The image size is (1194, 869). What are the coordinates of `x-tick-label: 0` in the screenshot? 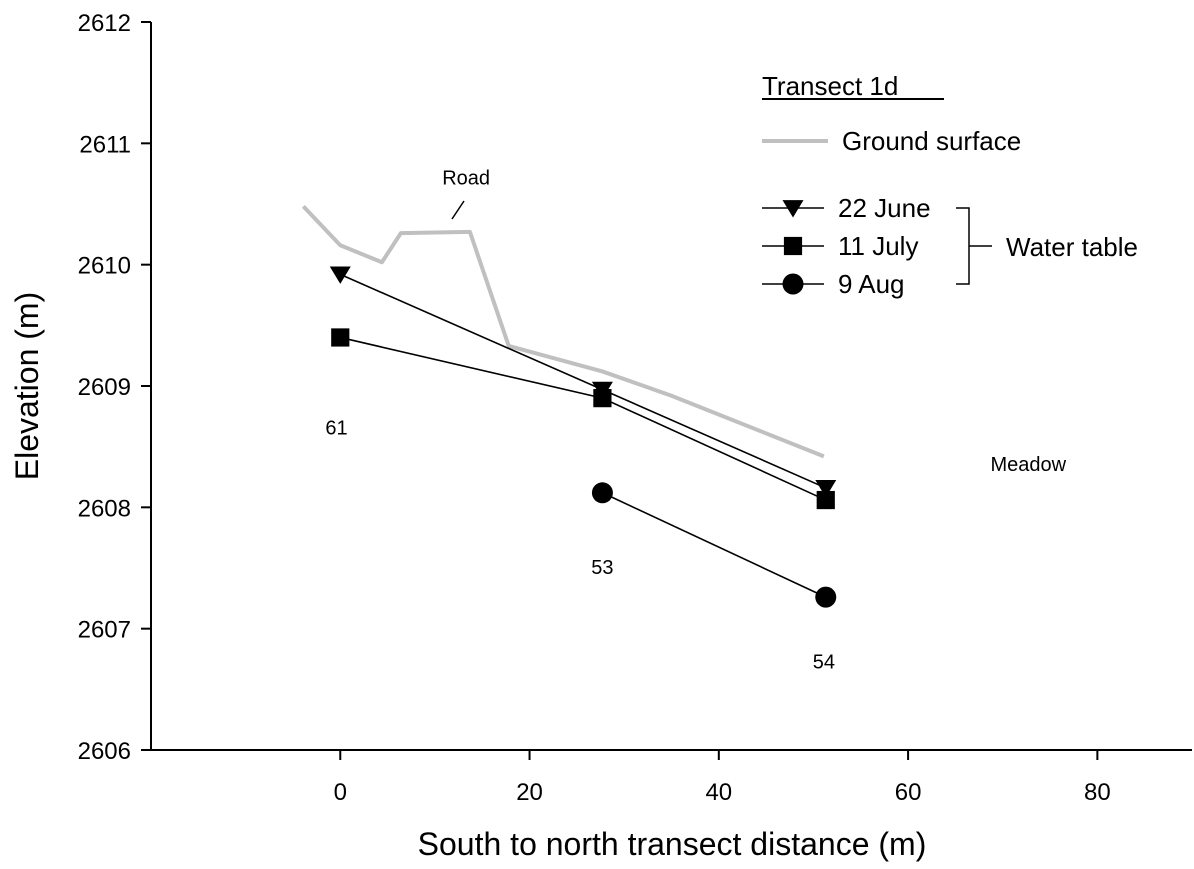 It's located at (340, 792).